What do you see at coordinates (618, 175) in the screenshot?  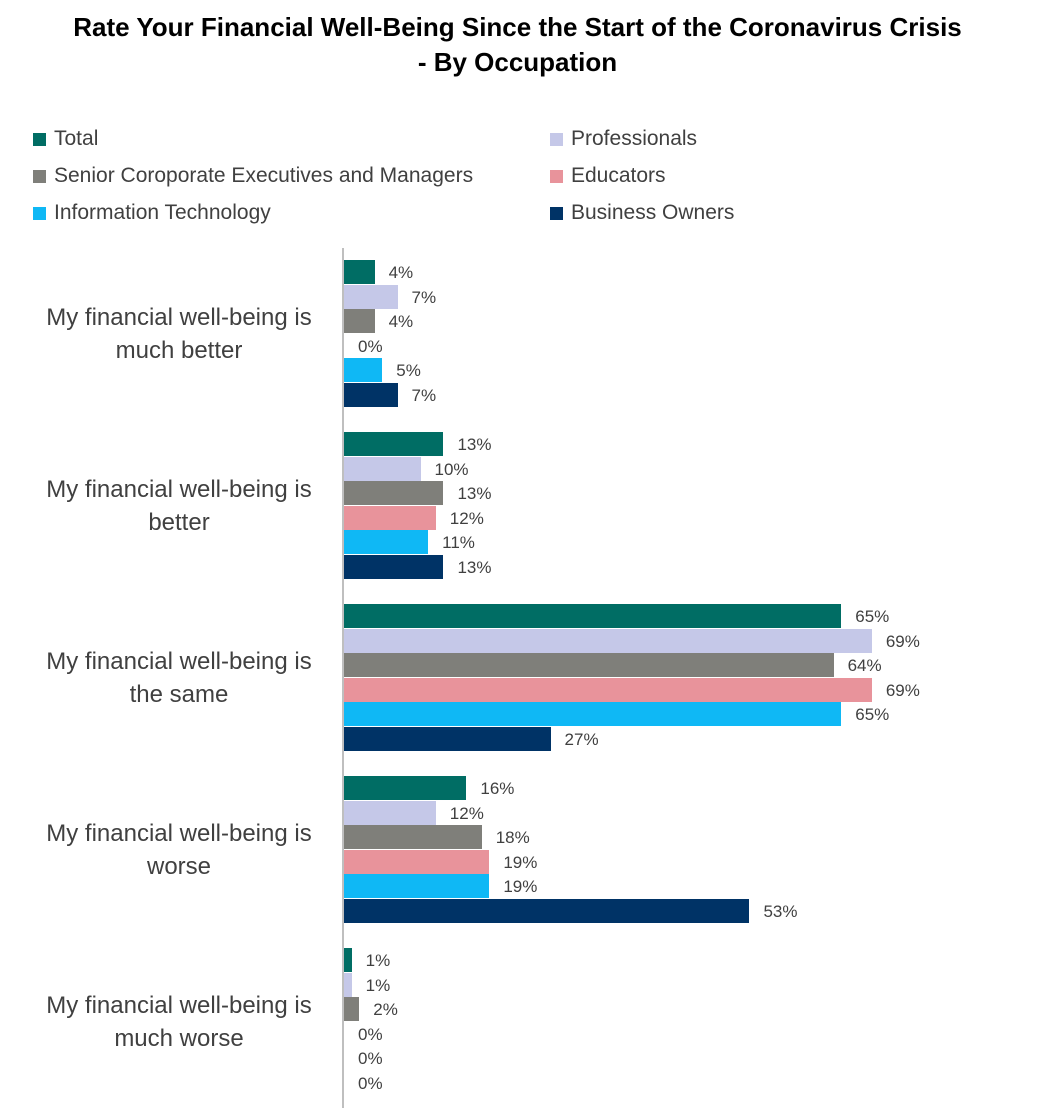 I see `legend-label: Educators` at bounding box center [618, 175].